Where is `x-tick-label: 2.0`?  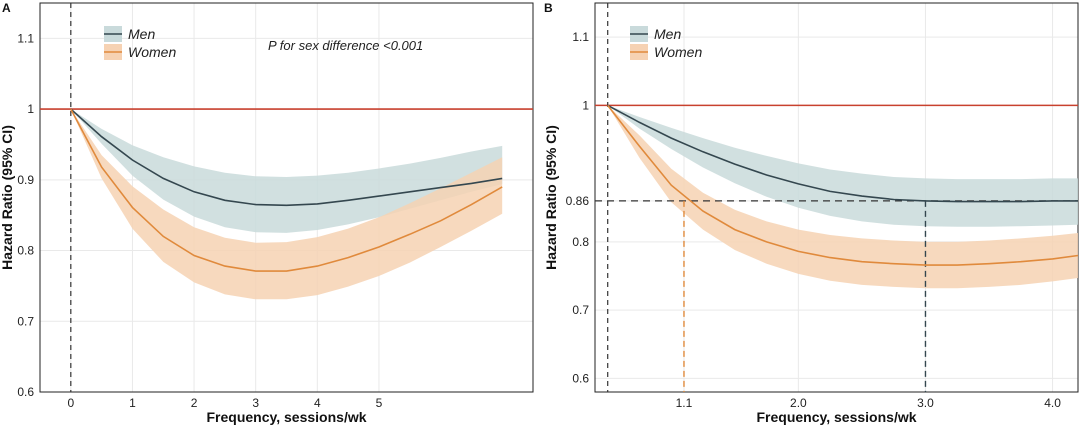
x-tick-label: 2.0 is located at coordinates (798, 403).